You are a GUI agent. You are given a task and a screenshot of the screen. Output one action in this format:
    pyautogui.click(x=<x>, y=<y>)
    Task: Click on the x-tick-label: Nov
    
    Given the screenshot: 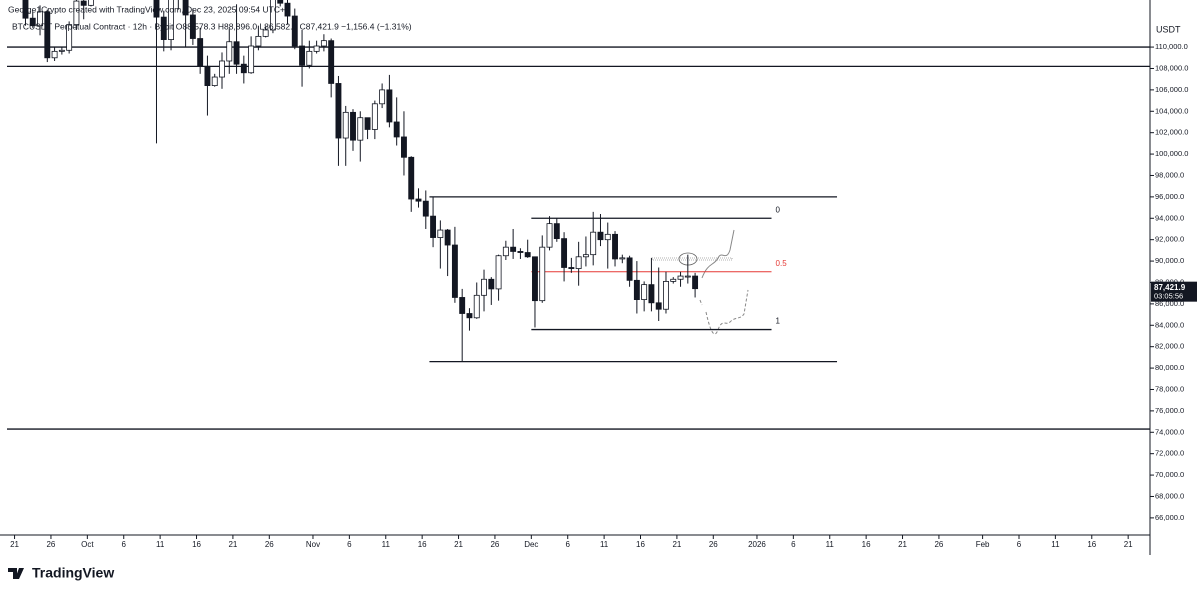 What is the action you would take?
    pyautogui.click(x=313, y=544)
    